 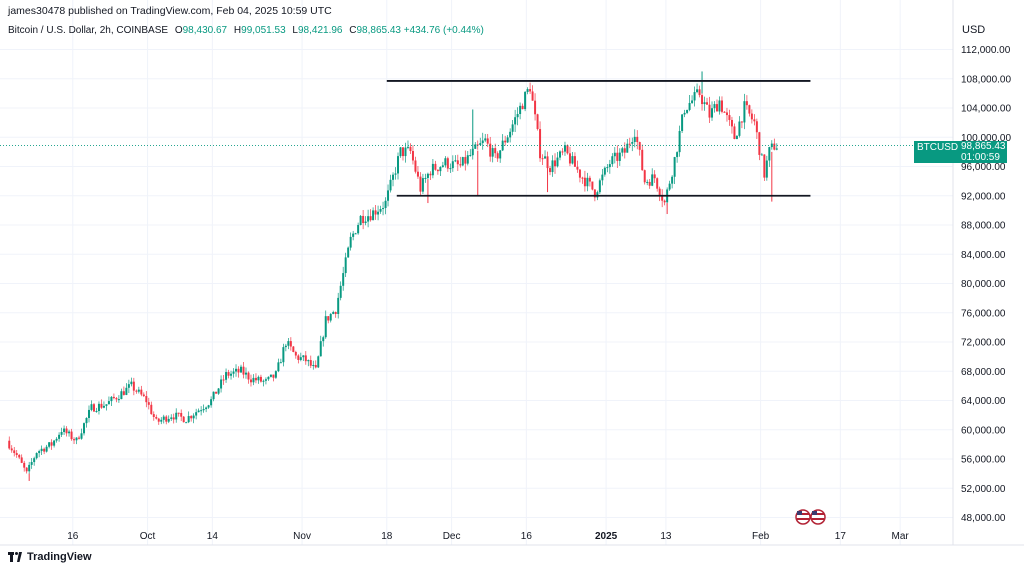 I want to click on tradingview-footer: TradingView, so click(x=50, y=557).